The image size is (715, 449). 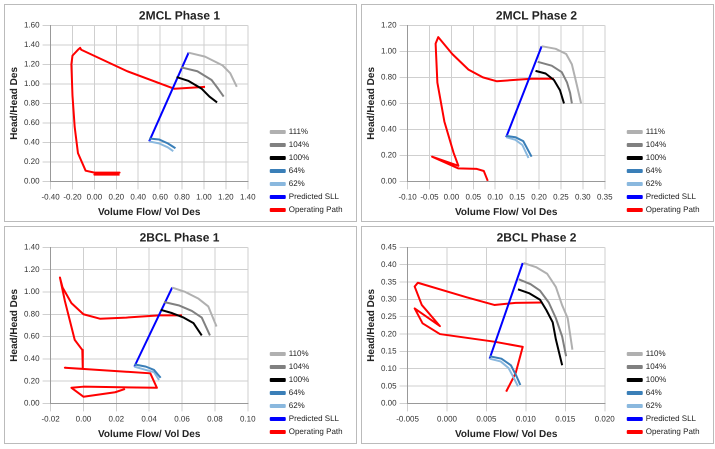 I want to click on x-tick-label: 0.05, so click(x=474, y=197).